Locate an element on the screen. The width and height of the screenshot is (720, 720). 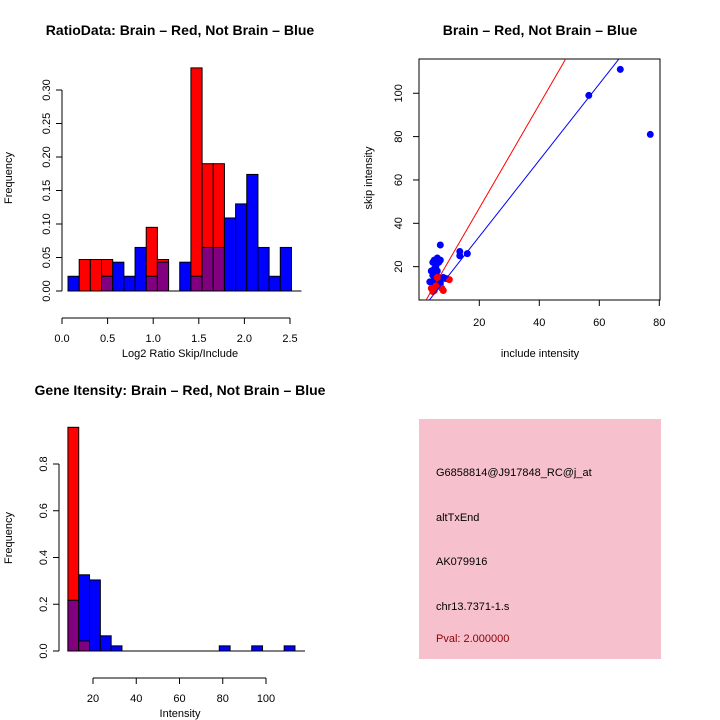
y-tick-label: 0.0 is located at coordinates (44, 650).